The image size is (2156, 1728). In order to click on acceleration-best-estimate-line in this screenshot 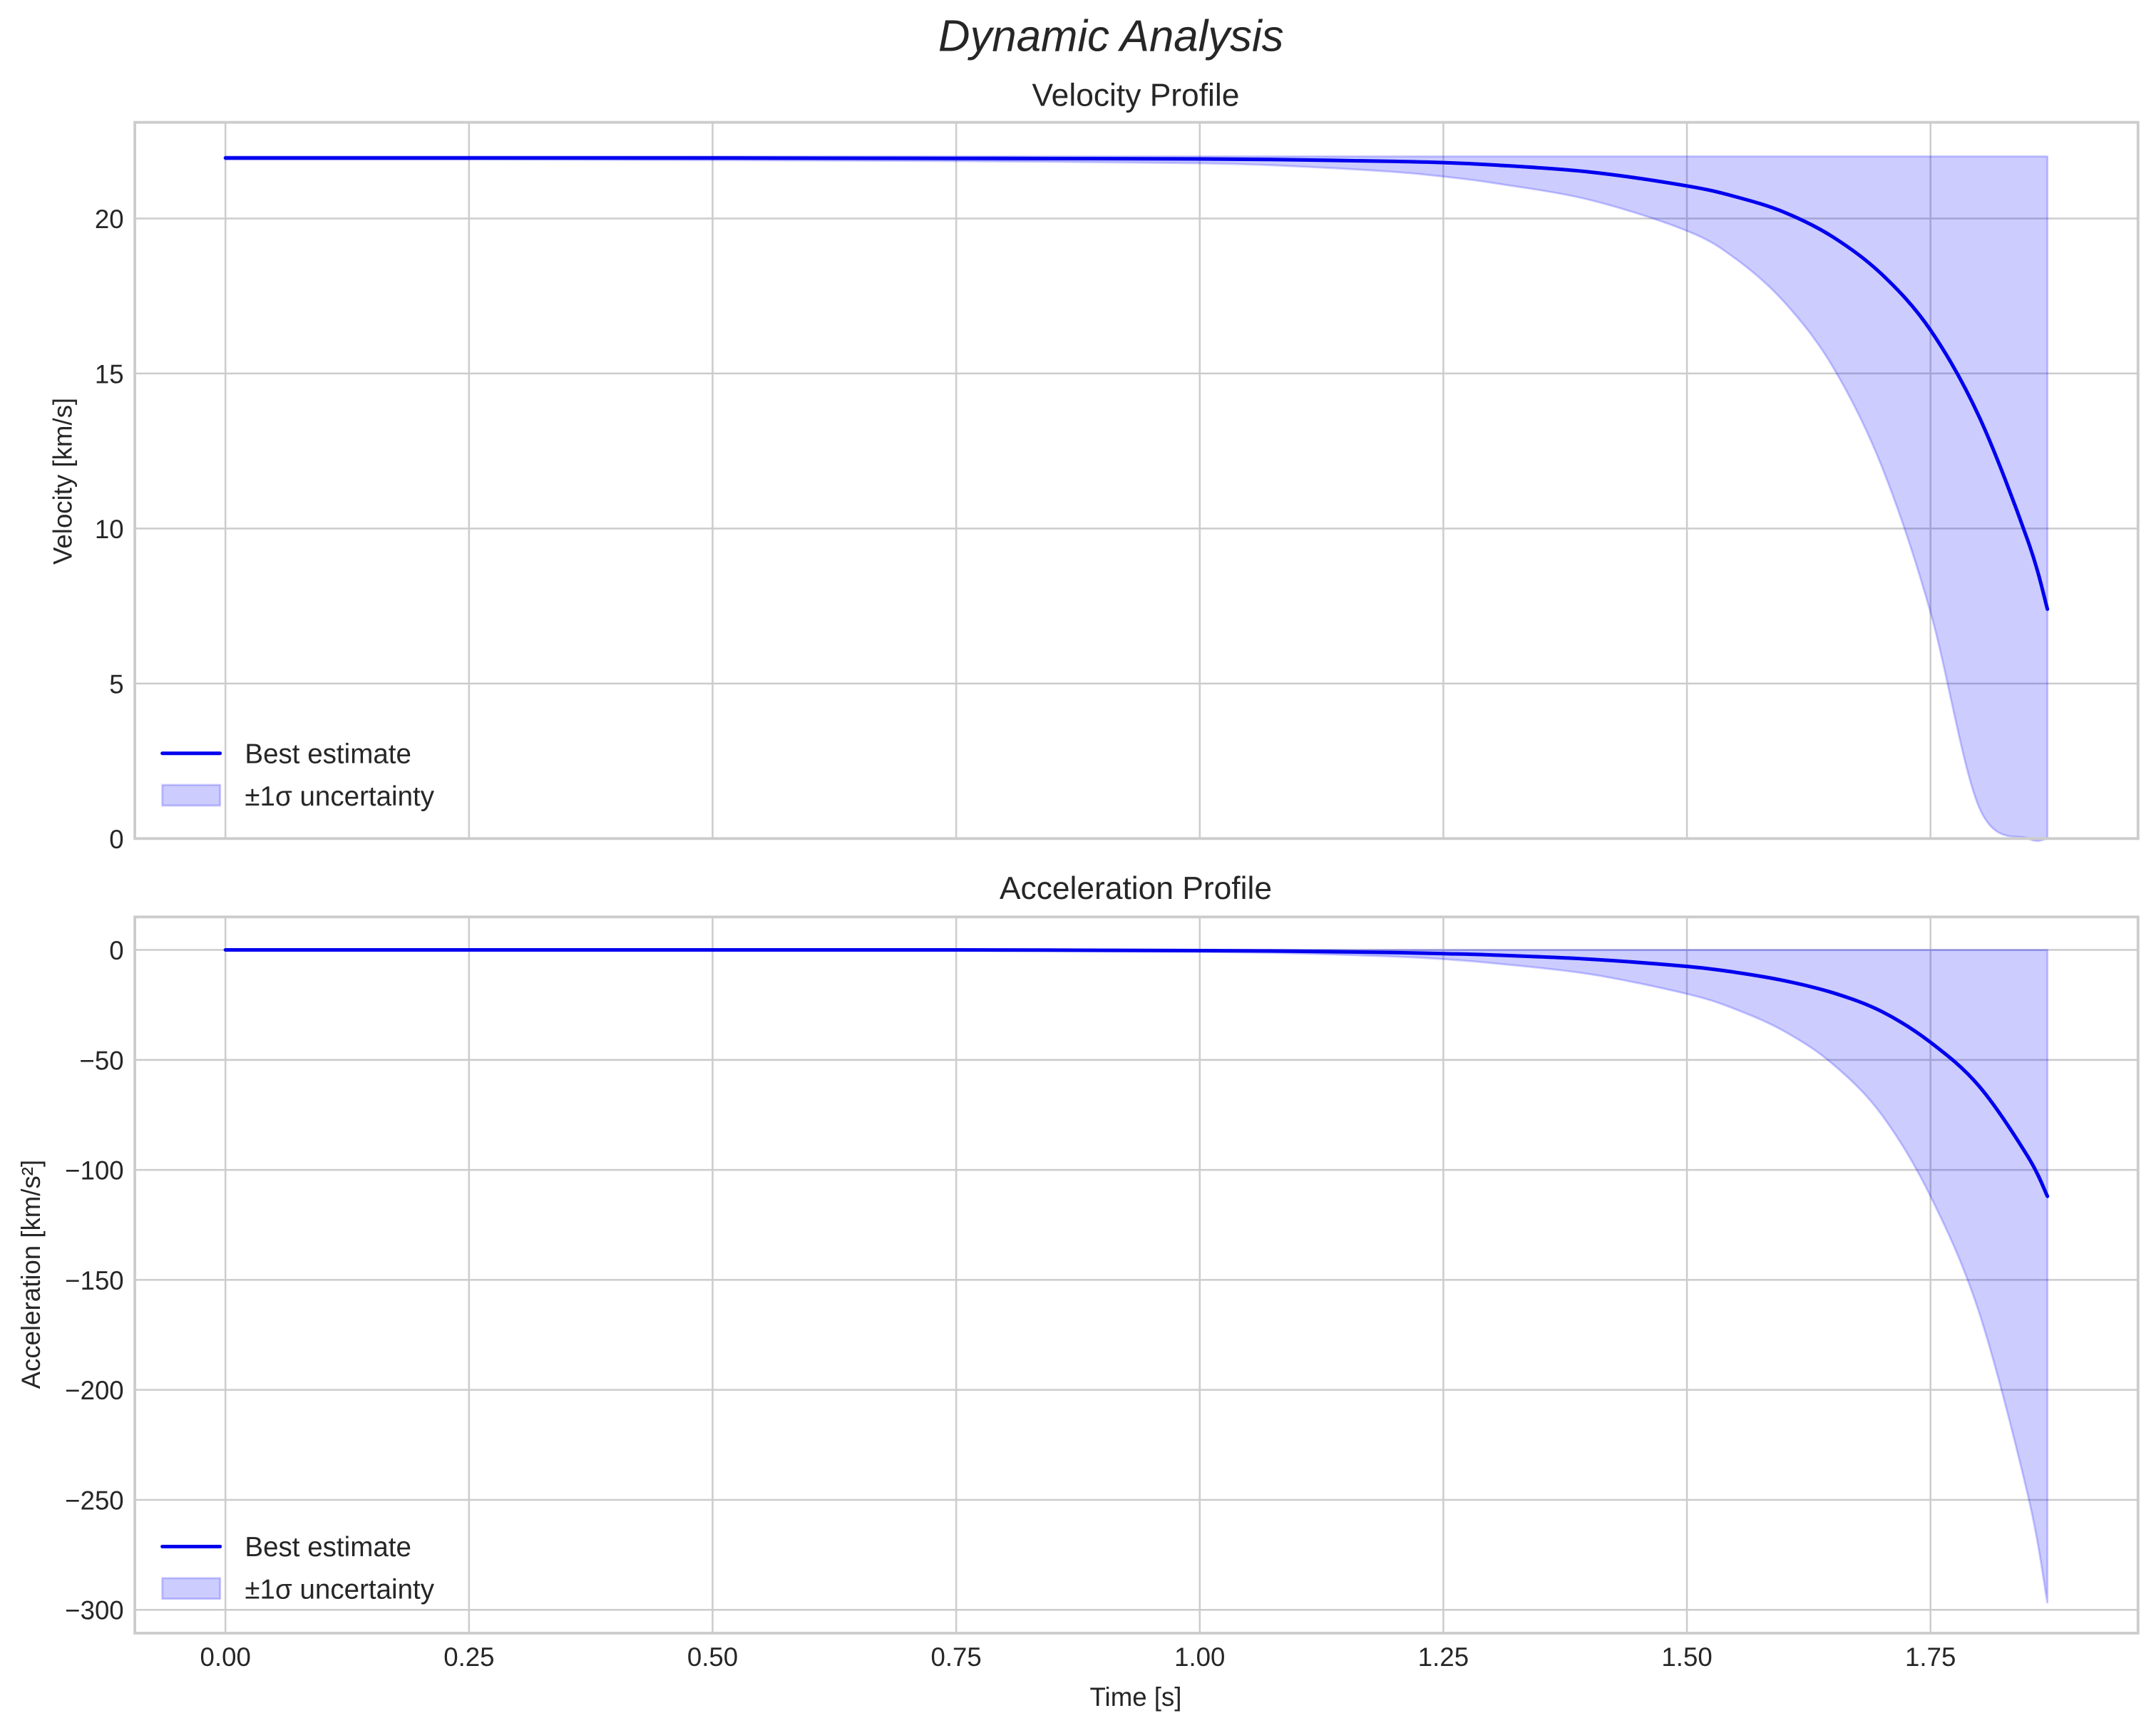, I will do `click(1136, 1072)`.